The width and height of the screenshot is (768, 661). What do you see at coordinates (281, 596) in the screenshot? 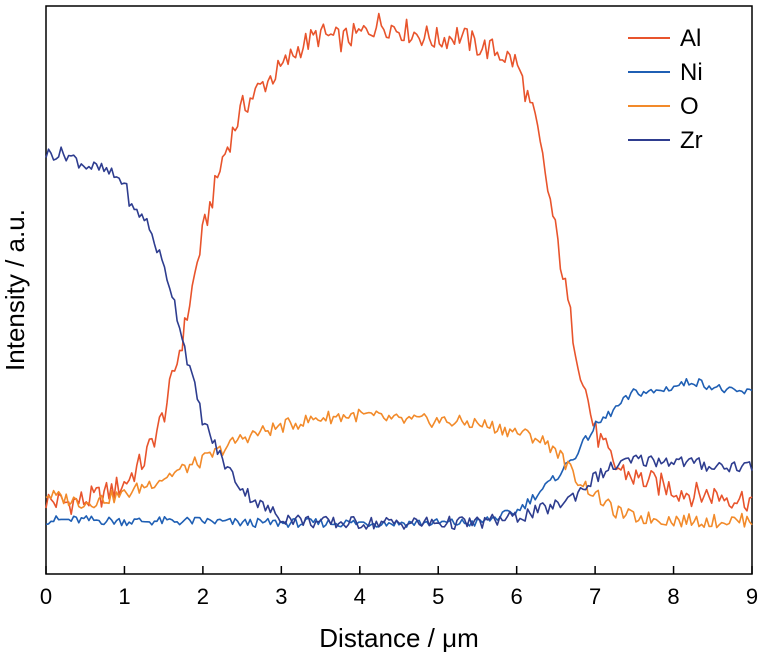
I see `x-tick-label: 3` at bounding box center [281, 596].